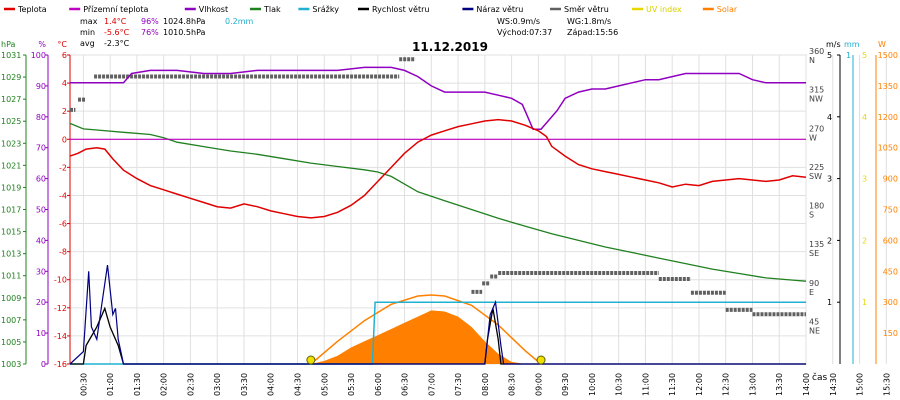 The width and height of the screenshot is (900, 400). What do you see at coordinates (888, 148) in the screenshot?
I see `solar-tick-label: 1050` at bounding box center [888, 148].